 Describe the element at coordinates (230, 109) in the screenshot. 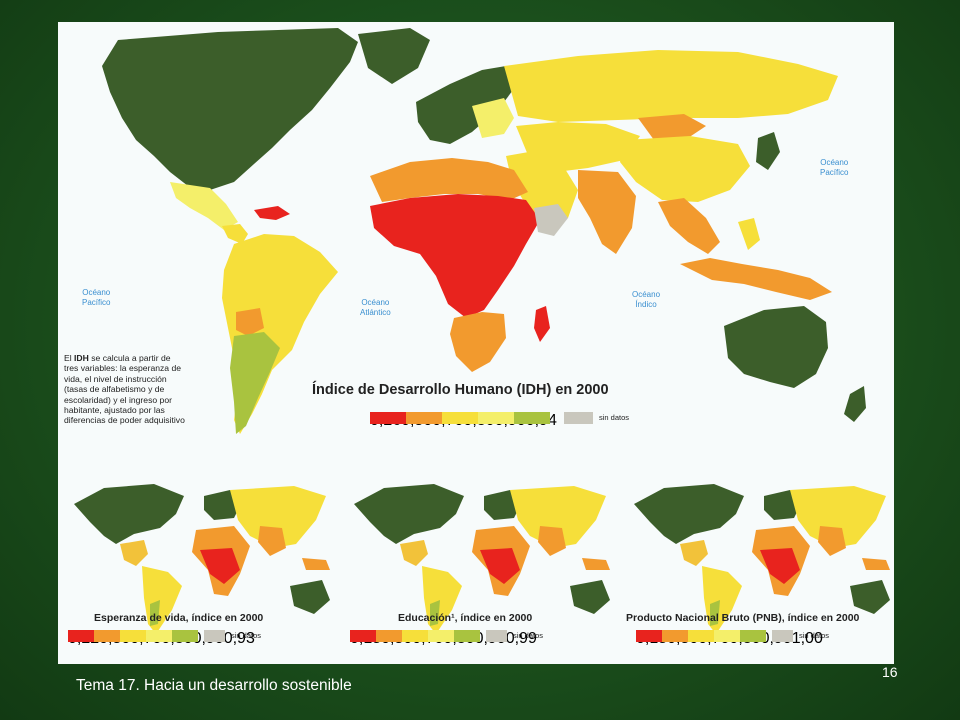

I see `region-north-america` at that location.